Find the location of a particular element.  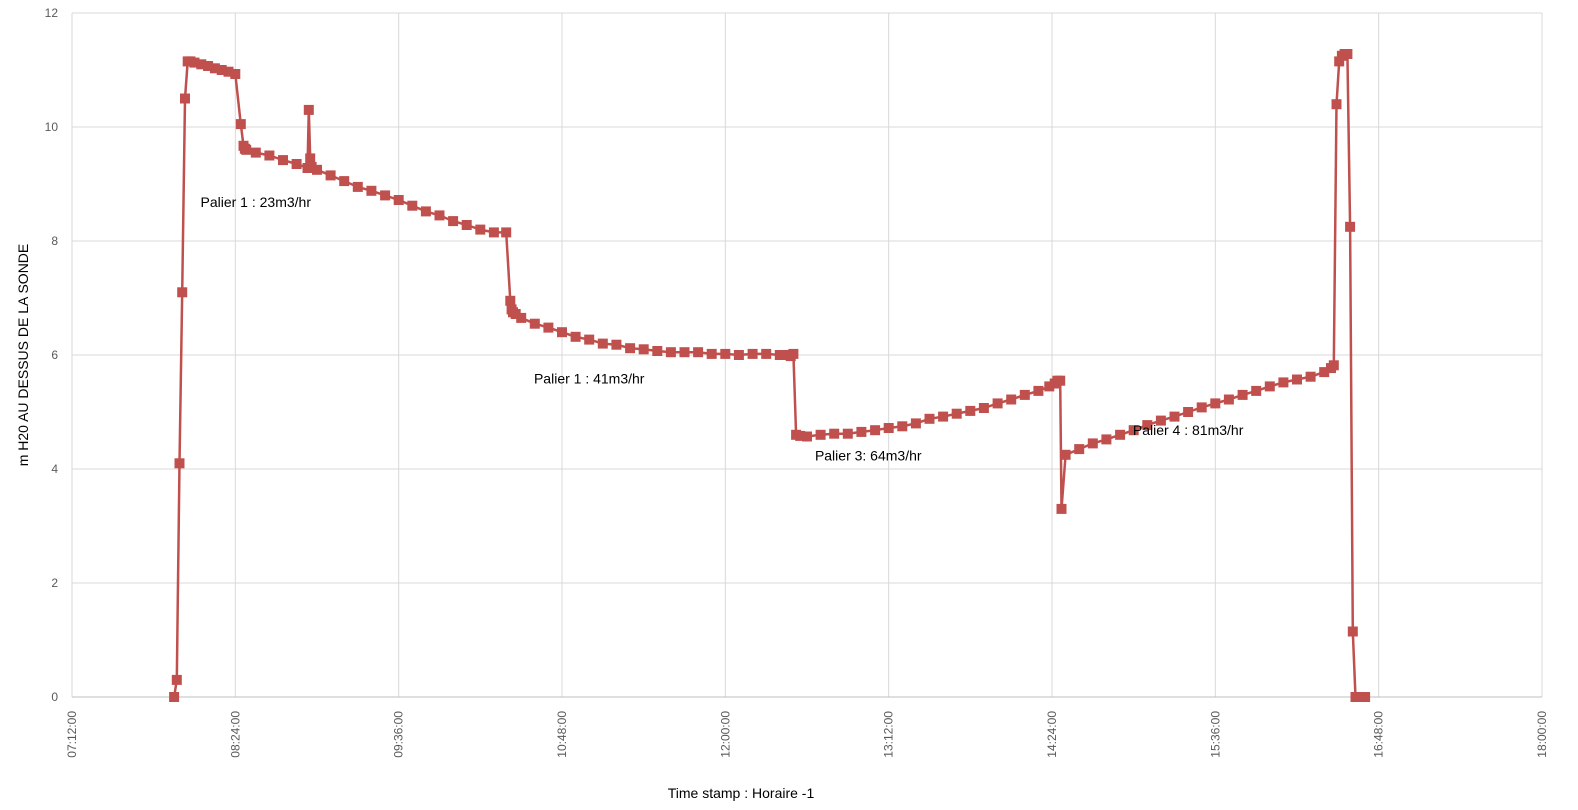

y-tick-label: 12 is located at coordinates (52, 13).